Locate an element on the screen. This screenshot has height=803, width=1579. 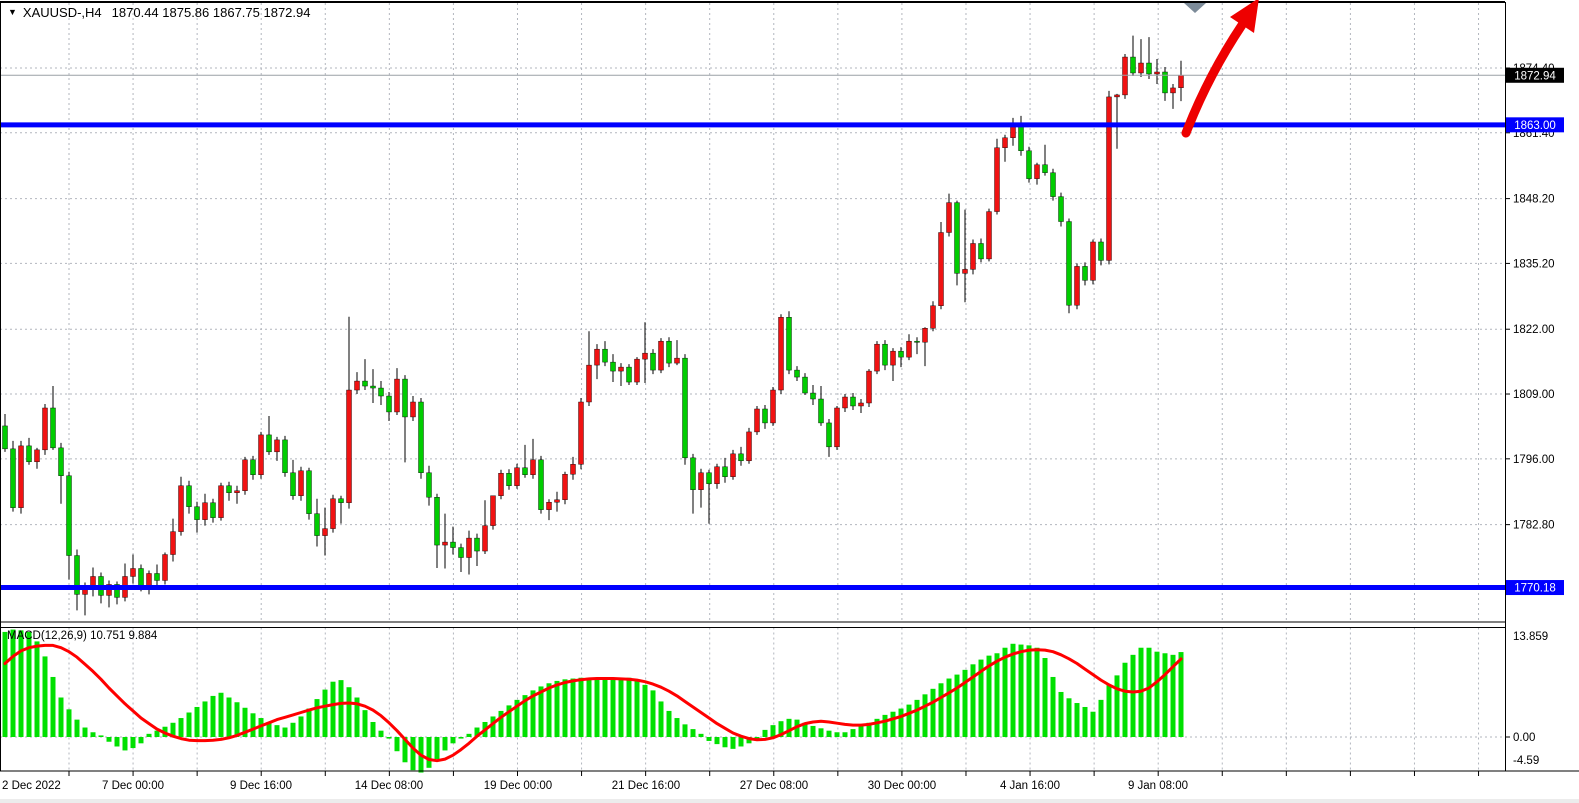
trend-arrow-head is located at coordinates (1244, 16).